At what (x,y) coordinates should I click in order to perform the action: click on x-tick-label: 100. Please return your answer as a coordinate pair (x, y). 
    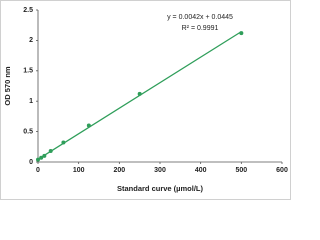
    Looking at the image, I should click on (79, 170).